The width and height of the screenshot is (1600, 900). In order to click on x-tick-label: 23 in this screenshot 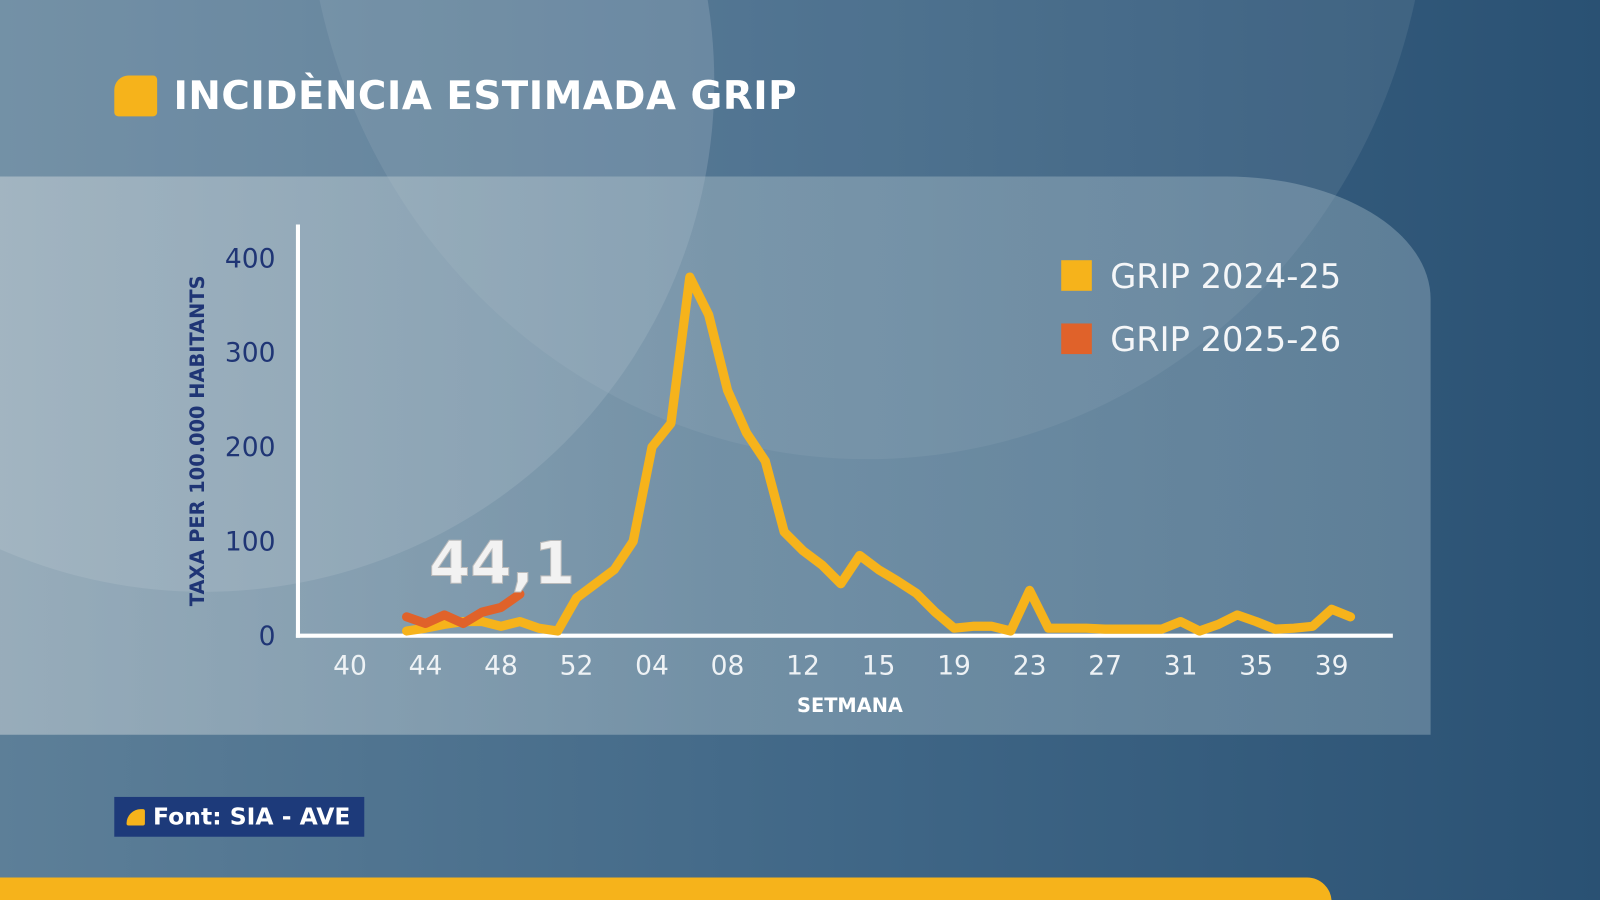, I will do `click(1030, 665)`.